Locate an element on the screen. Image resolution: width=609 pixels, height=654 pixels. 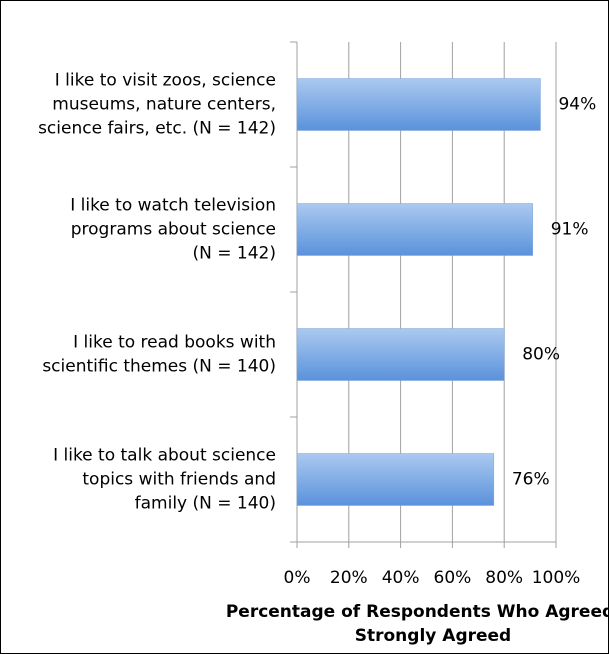
x-tick-label: 40% is located at coordinates (401, 578).